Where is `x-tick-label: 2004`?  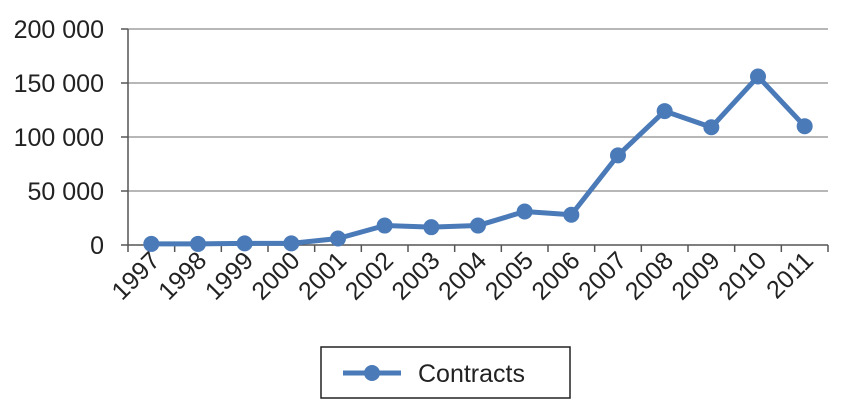 x-tick-label: 2004 is located at coordinates (462, 275).